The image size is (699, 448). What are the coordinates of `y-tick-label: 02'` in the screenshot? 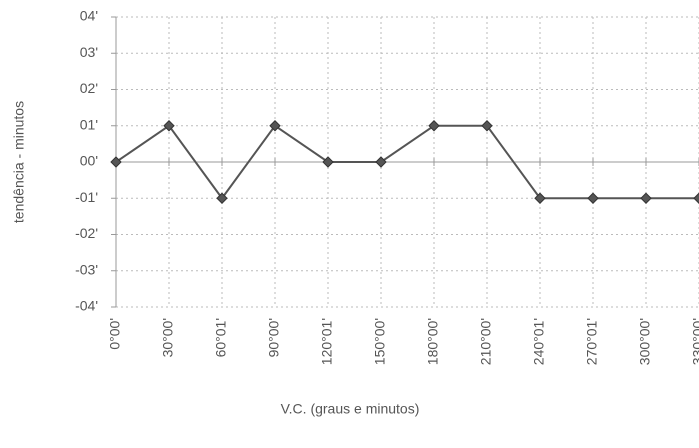 It's located at (89, 88).